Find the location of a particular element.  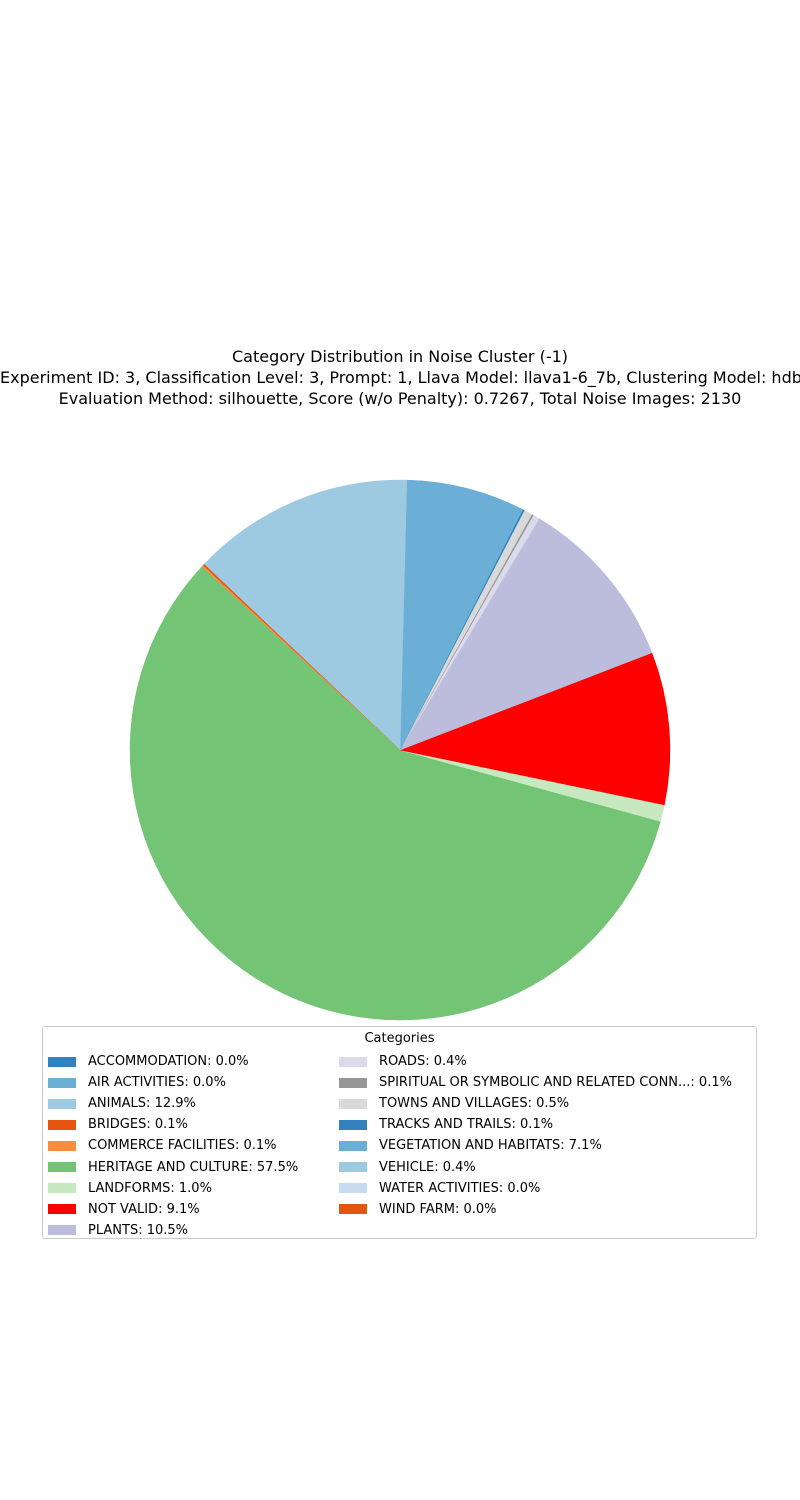

legend-label: BRIDGES: 0.1% is located at coordinates (138, 1125).